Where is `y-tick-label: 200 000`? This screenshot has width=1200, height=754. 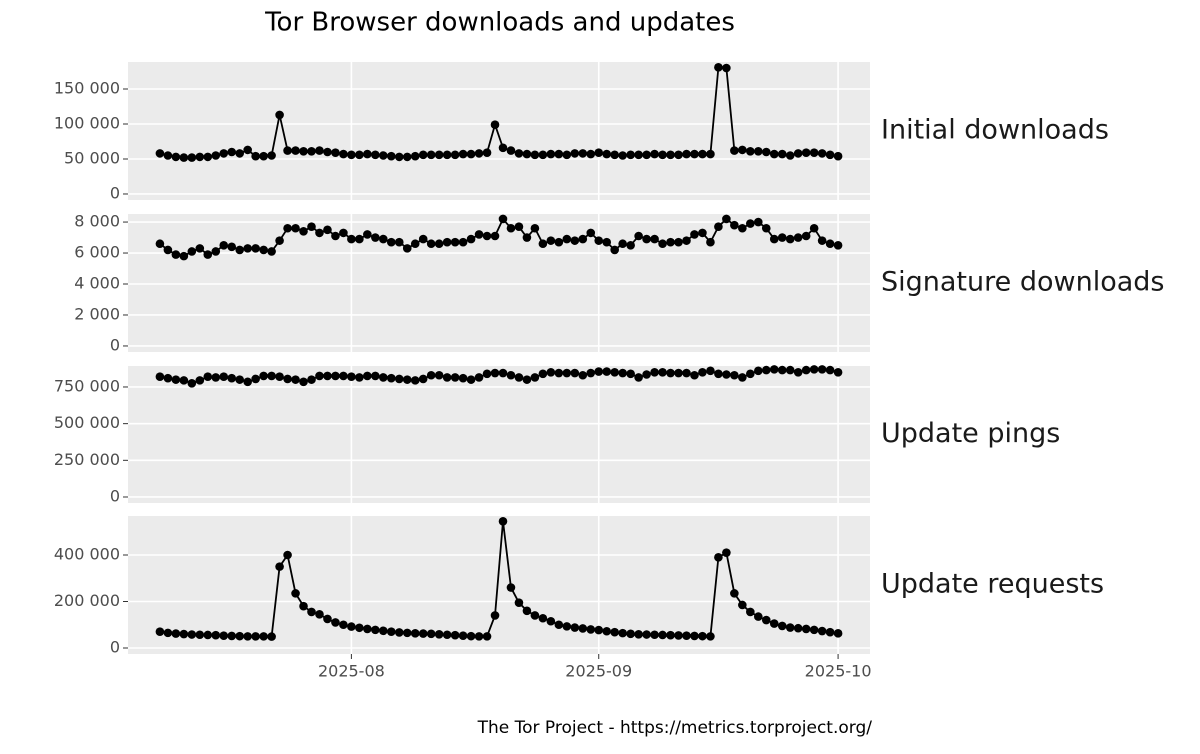
y-tick-label: 200 000 is located at coordinates (87, 600).